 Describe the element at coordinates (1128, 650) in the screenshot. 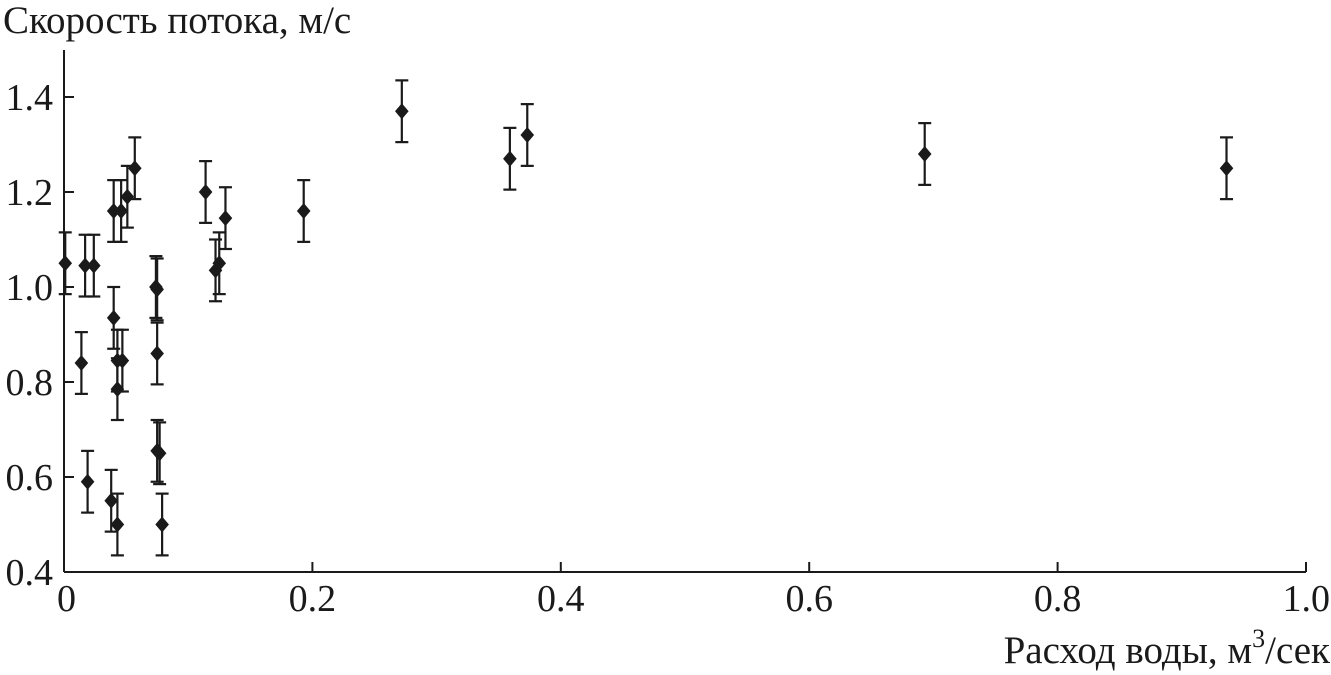

I see `x-axis-title-main: Расход воды, м` at that location.